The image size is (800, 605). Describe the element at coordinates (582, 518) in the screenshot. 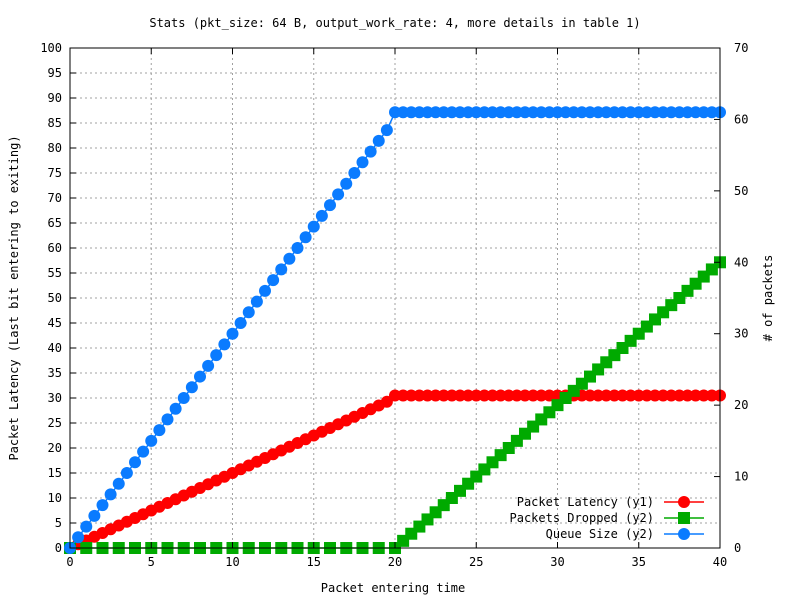

I see `legend-label: Packets Dropped (y2)` at that location.